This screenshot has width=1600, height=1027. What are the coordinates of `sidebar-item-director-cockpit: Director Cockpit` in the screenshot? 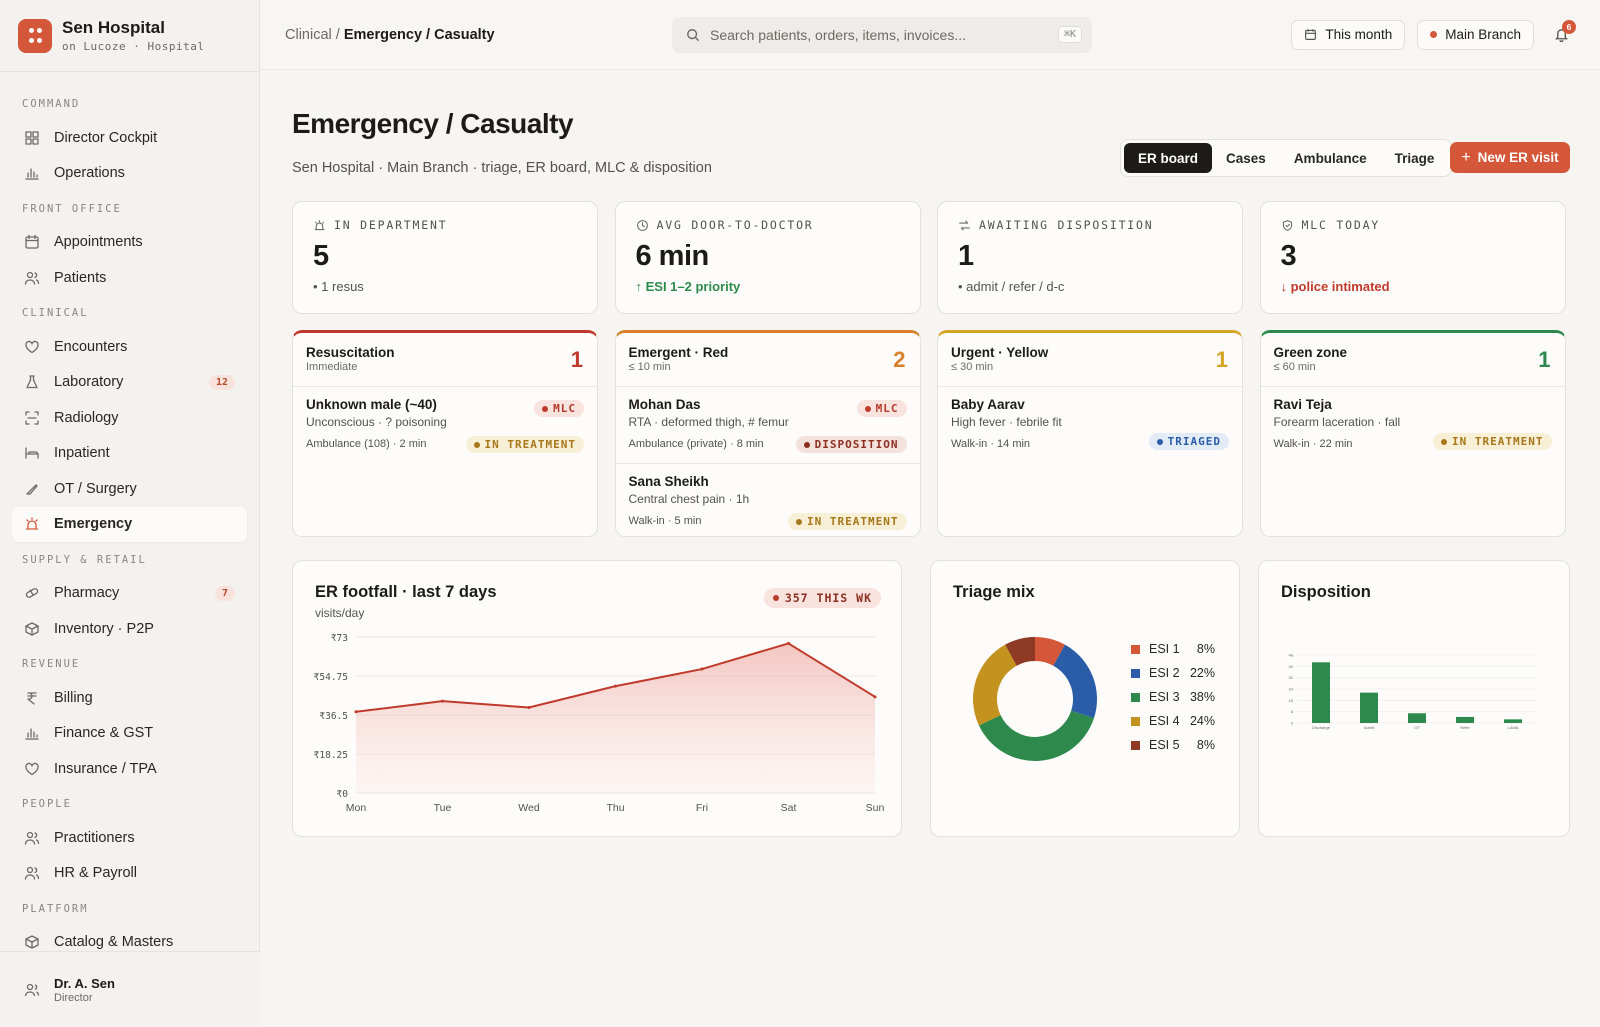 It's located at (129, 137).